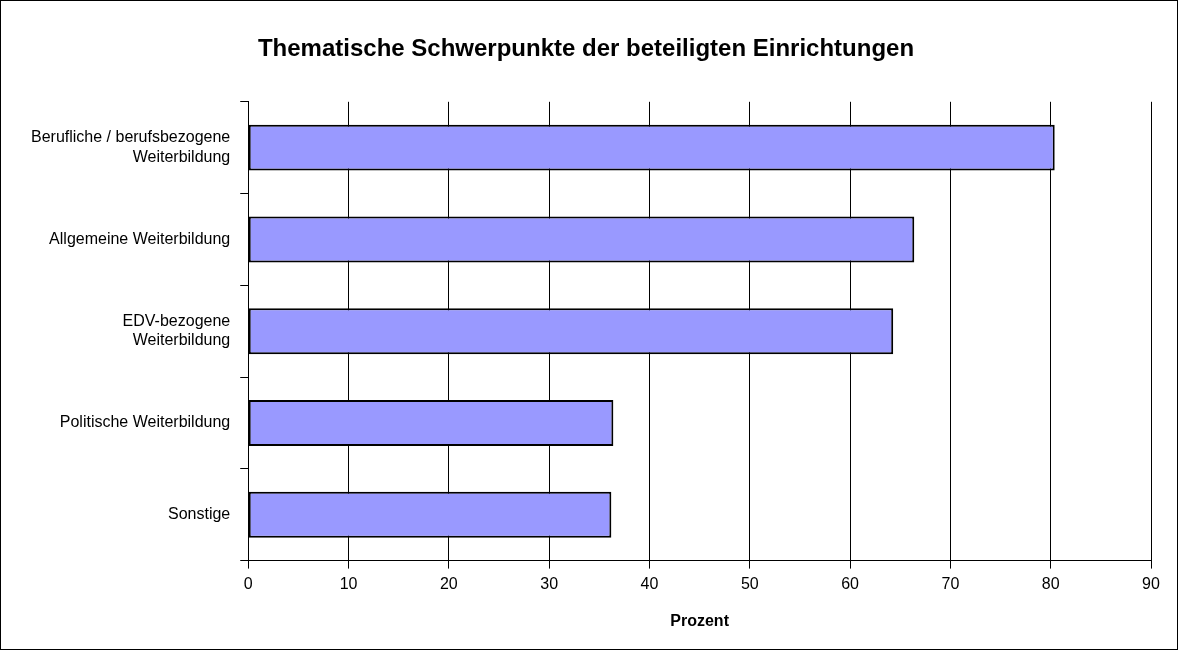 This screenshot has width=1180, height=653. I want to click on x-tick-label: 70, so click(950, 583).